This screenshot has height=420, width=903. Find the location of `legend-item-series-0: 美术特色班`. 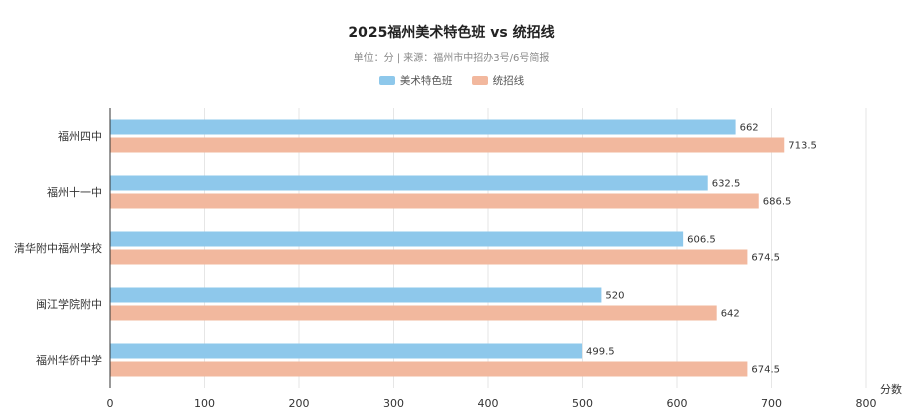

legend-item-series-0: 美术特色班 is located at coordinates (415, 80).